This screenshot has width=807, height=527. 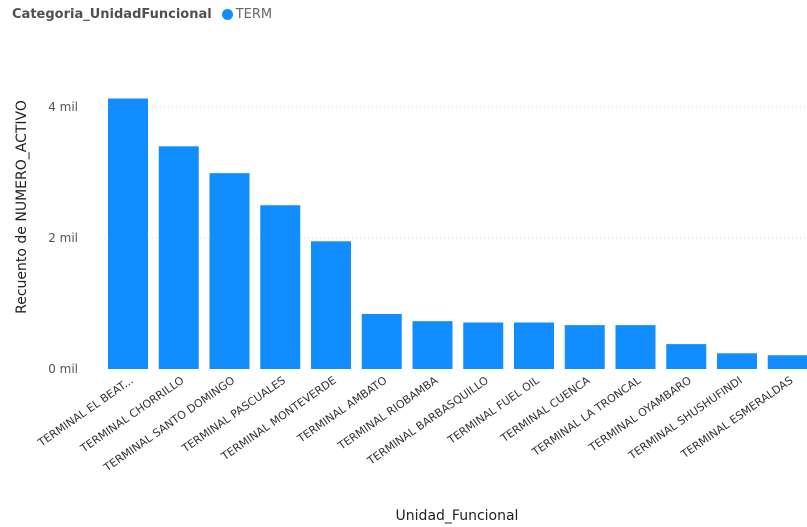 I want to click on x-axis-title: Unidad_Funcional, so click(x=457, y=516).